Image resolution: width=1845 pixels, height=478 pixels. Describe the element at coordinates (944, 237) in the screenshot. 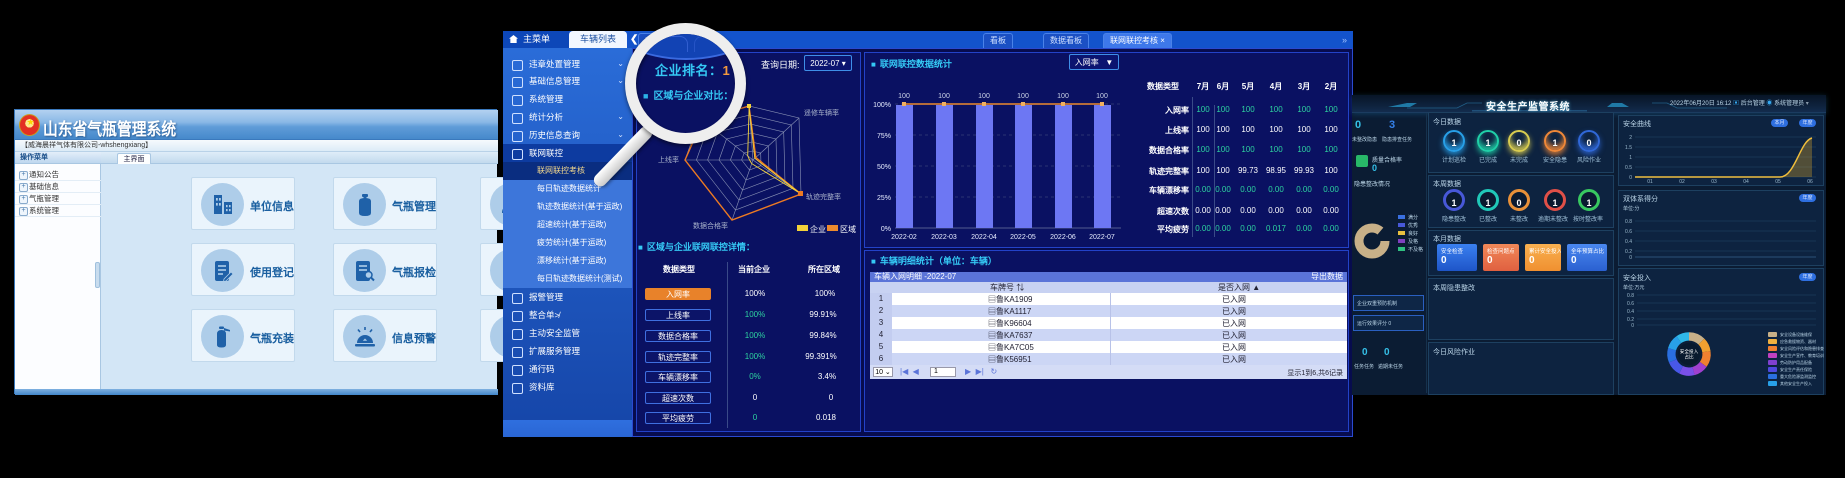

I see `svg-text: 2022-03` at that location.